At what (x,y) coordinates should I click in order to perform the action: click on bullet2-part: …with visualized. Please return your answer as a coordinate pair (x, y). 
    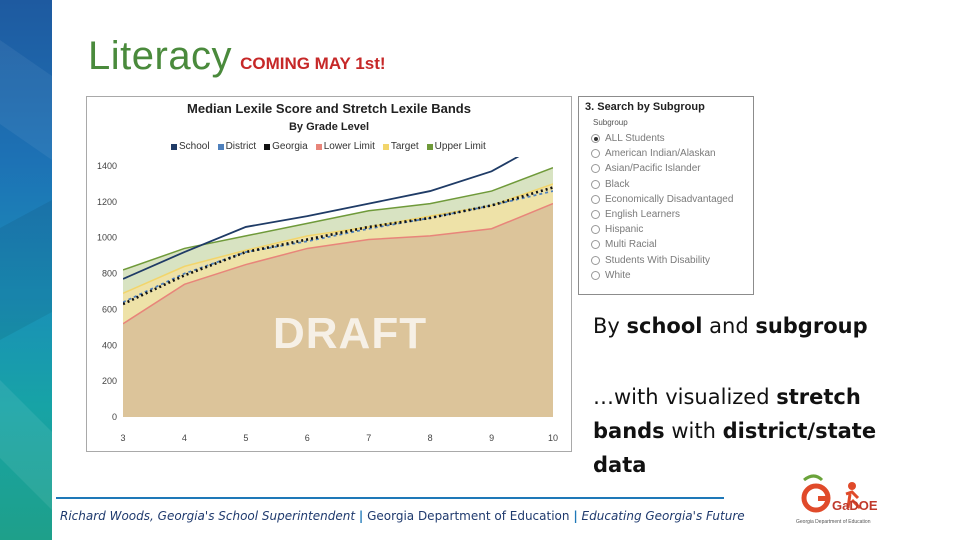
    Looking at the image, I should click on (685, 397).